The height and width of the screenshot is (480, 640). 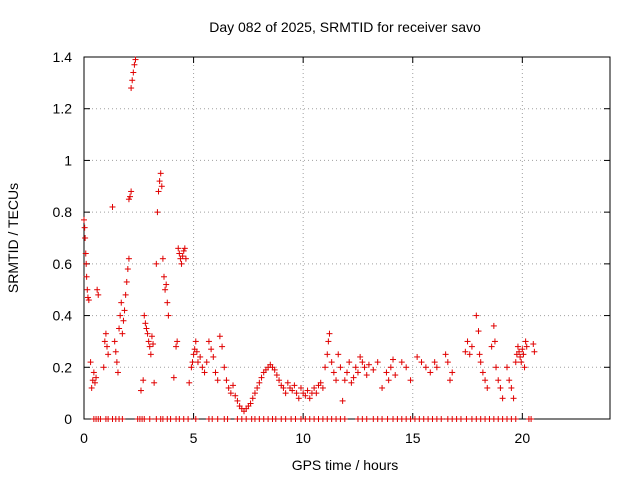 I want to click on x-tick-label: 15, so click(x=413, y=438).